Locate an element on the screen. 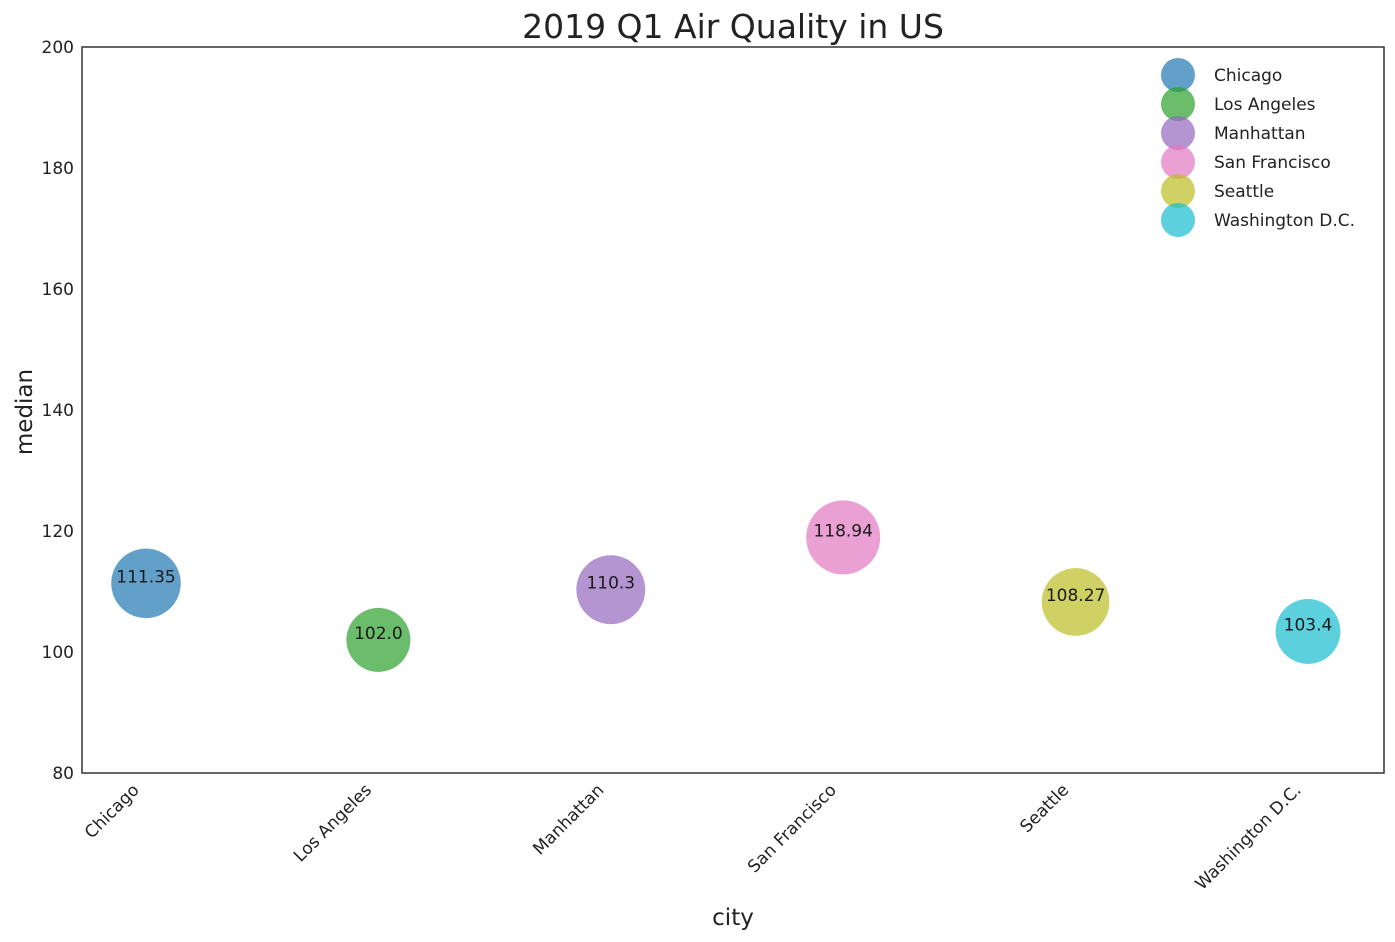 Image resolution: width=1395 pixels, height=942 pixels. x-tick-label: San Francisco is located at coordinates (792, 828).